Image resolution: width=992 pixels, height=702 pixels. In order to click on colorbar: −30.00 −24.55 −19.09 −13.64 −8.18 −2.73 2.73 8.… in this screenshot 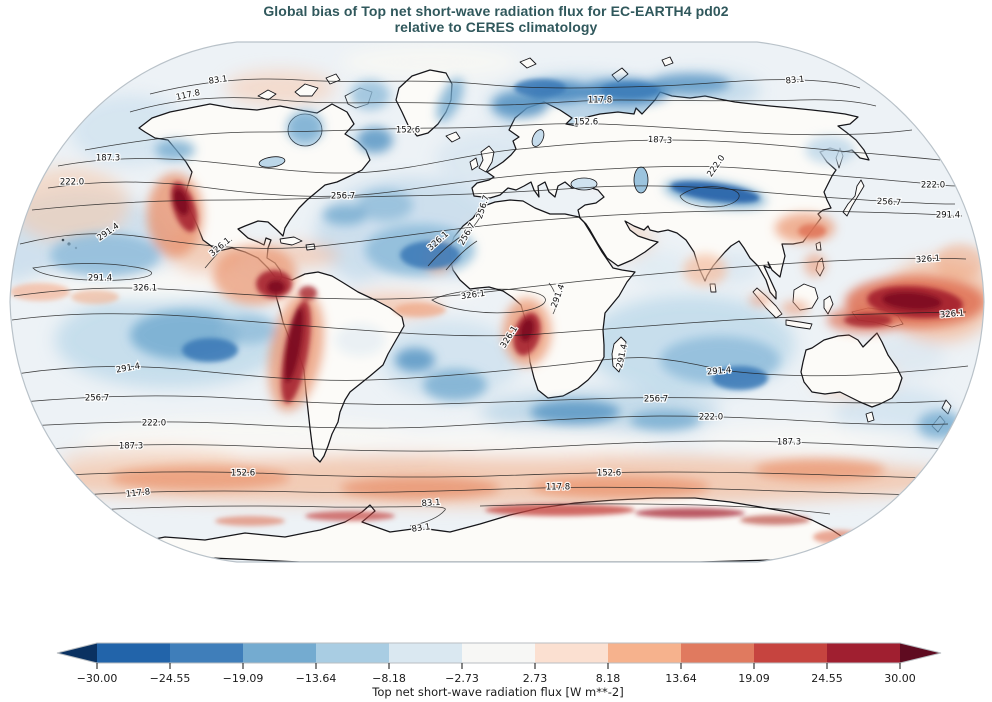, I will do `click(499, 670)`.